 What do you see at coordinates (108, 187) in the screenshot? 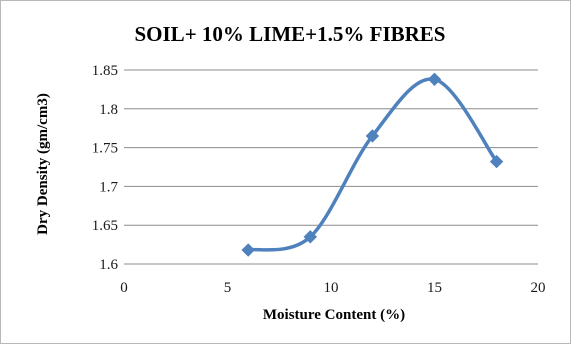
I see `y-tick-label-2: 1.7` at bounding box center [108, 187].